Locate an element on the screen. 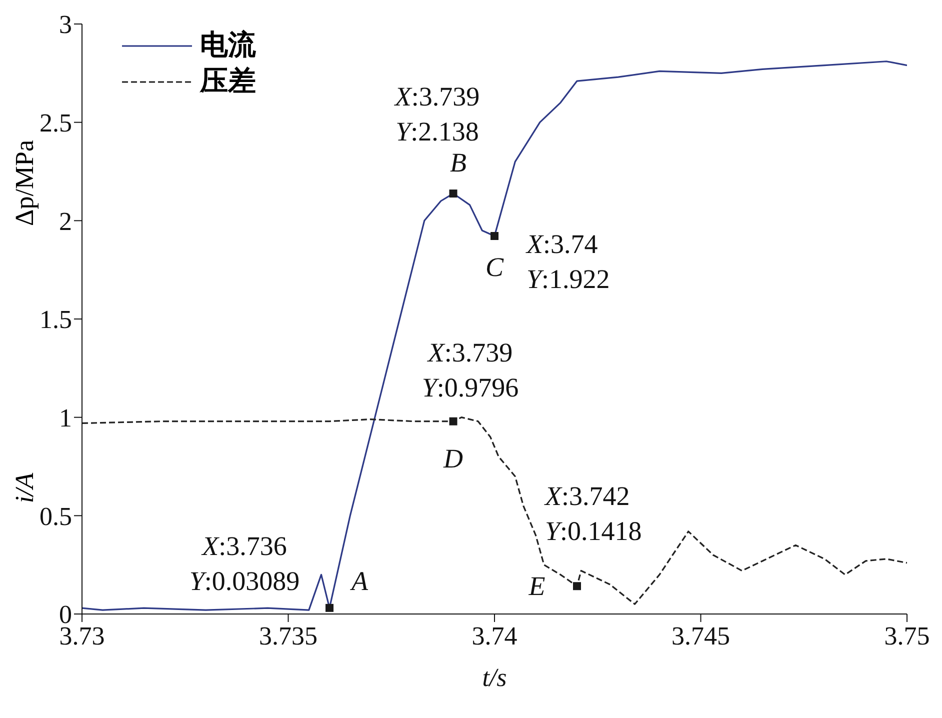  x-tick-label: 3.75 is located at coordinates (907, 635).